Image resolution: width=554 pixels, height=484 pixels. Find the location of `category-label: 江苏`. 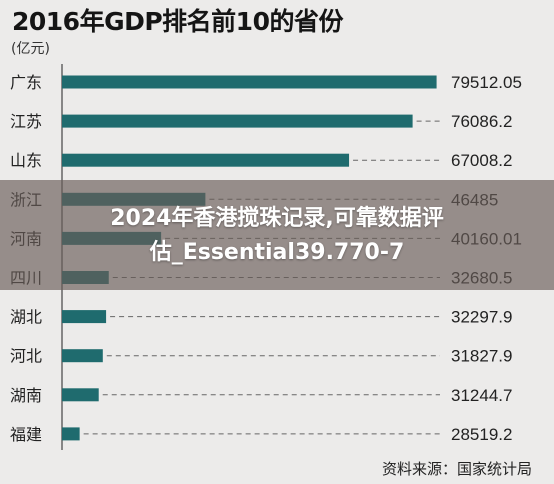

category-label: 江苏 is located at coordinates (26, 121).